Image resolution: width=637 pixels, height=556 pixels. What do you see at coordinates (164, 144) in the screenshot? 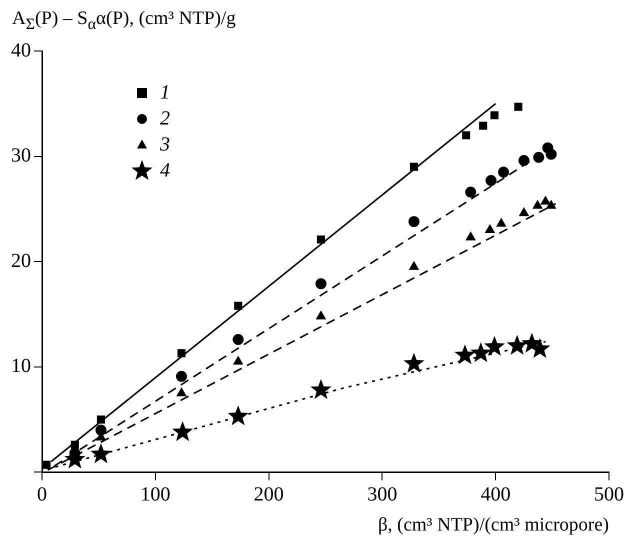
I see `legend-label: 3` at bounding box center [164, 144].